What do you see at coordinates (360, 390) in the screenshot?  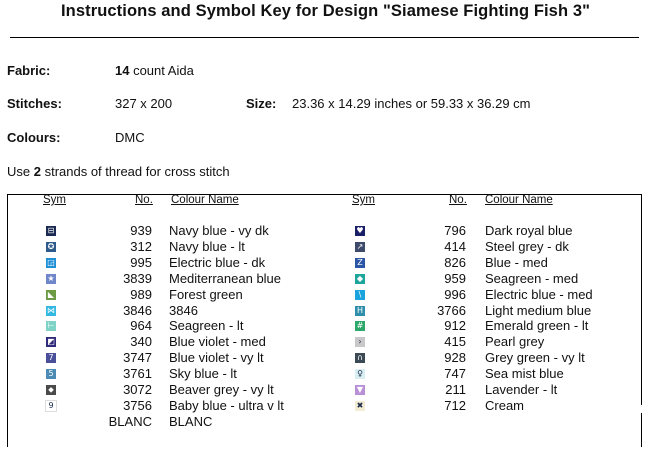 I see `down-triangle-icon: ▼` at bounding box center [360, 390].